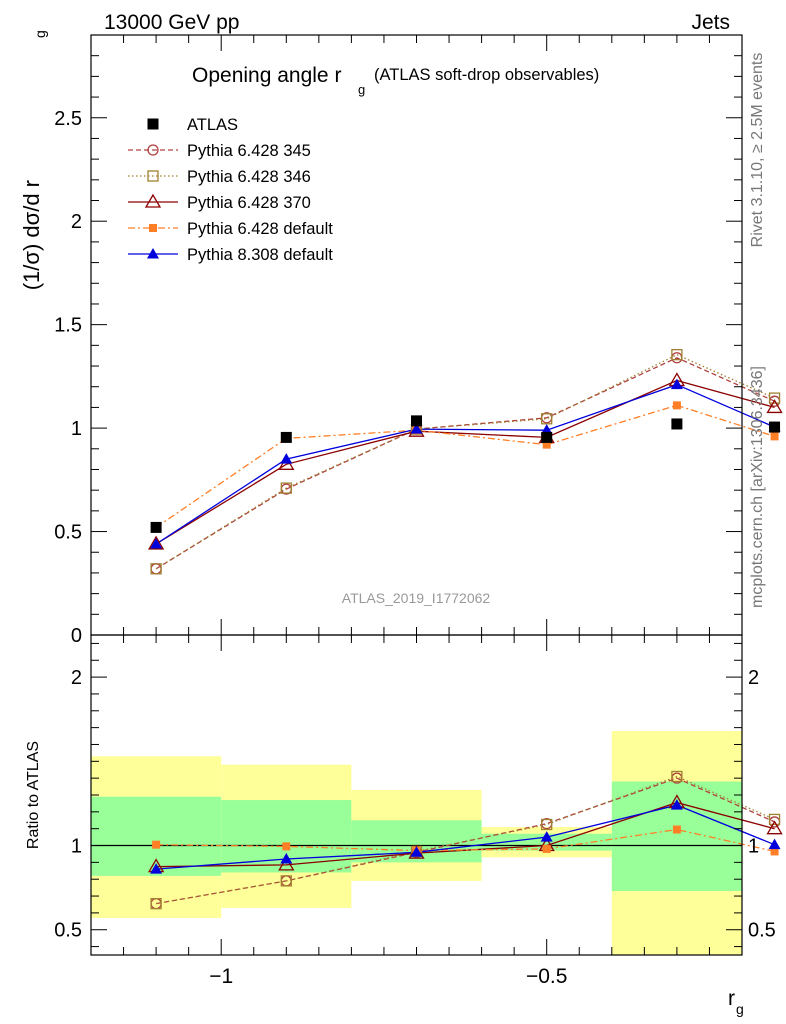 Image resolution: width=786 pixels, height=1024 pixels. Describe the element at coordinates (249, 203) in the screenshot. I see `legend-label-p370: Pythia 6.428 370` at that location.